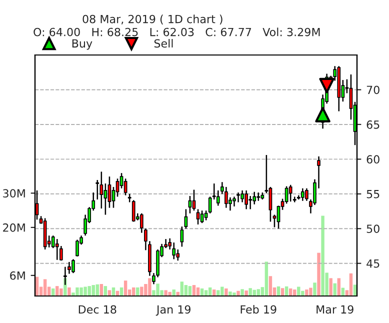 The image size is (389, 323). Describe the element at coordinates (335, 309) in the screenshot. I see `x-tick-label: Mar 19` at that location.